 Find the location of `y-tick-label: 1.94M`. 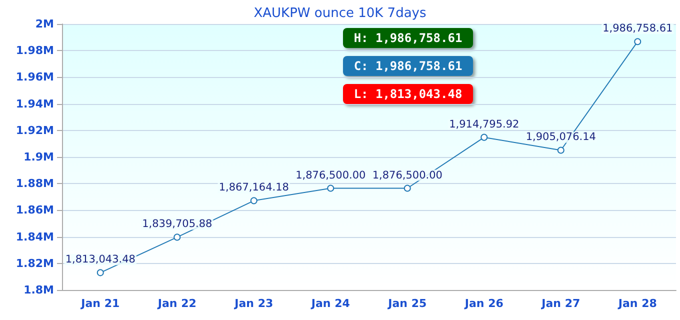

y-tick-label: 1.94M is located at coordinates (35, 103).